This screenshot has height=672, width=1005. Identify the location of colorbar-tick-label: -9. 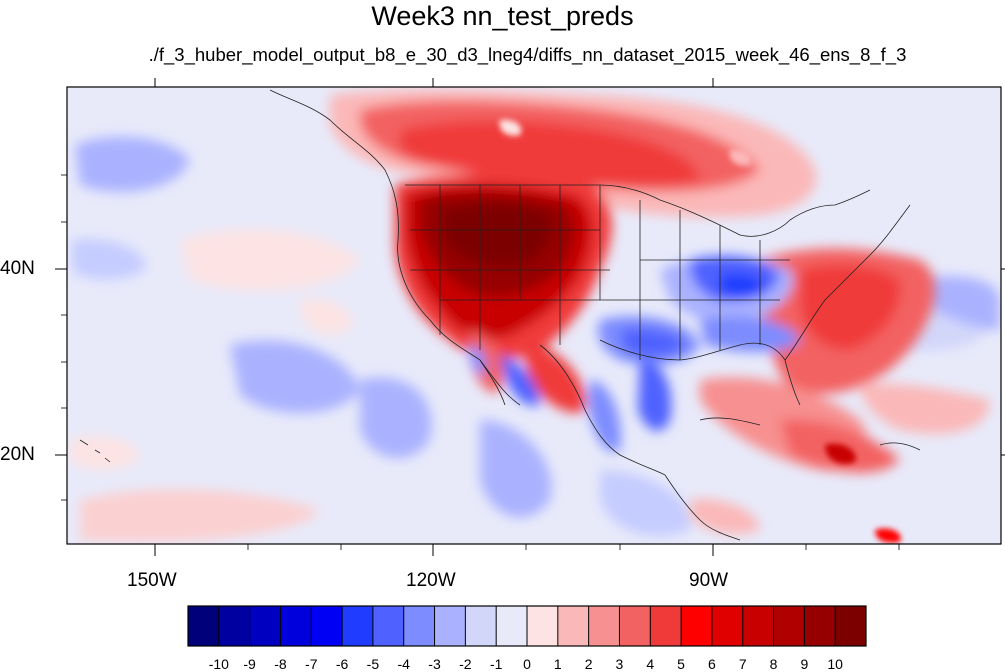
(249, 664).